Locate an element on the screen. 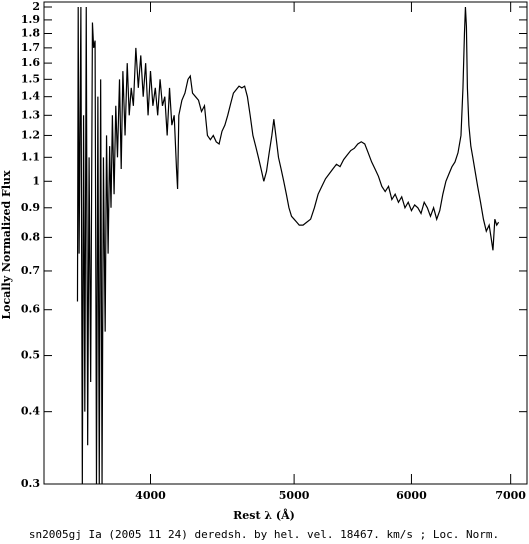 This screenshot has width=529, height=544. y-tick-label: 0.4 is located at coordinates (30, 411).